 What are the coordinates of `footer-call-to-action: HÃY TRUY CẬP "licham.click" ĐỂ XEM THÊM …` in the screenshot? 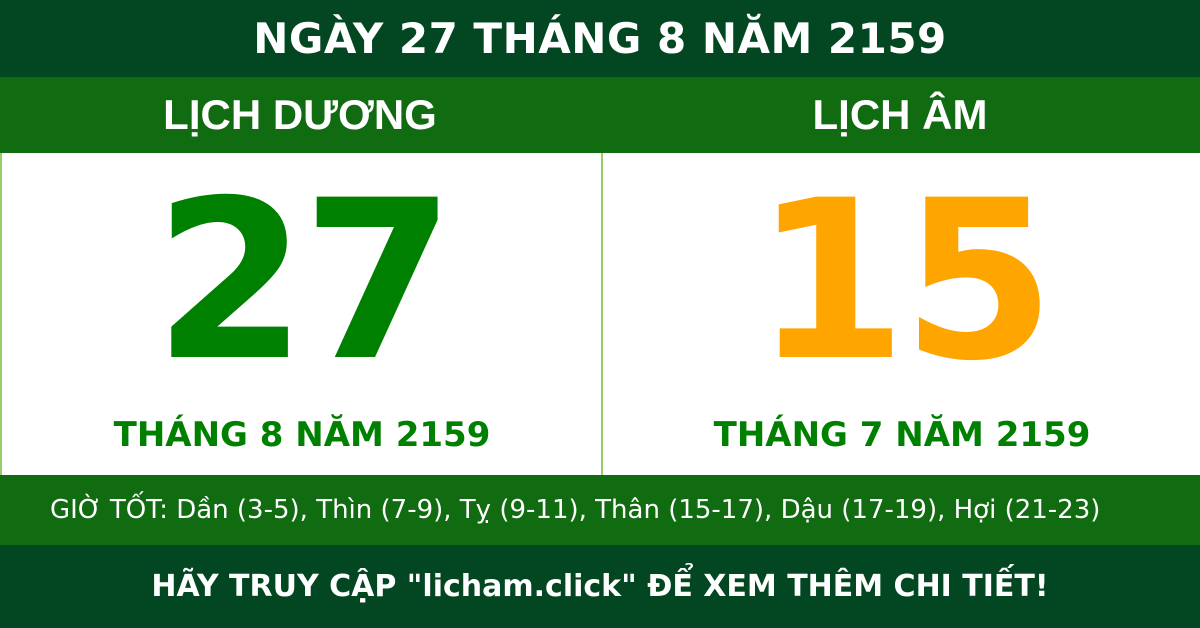 It's located at (600, 586).